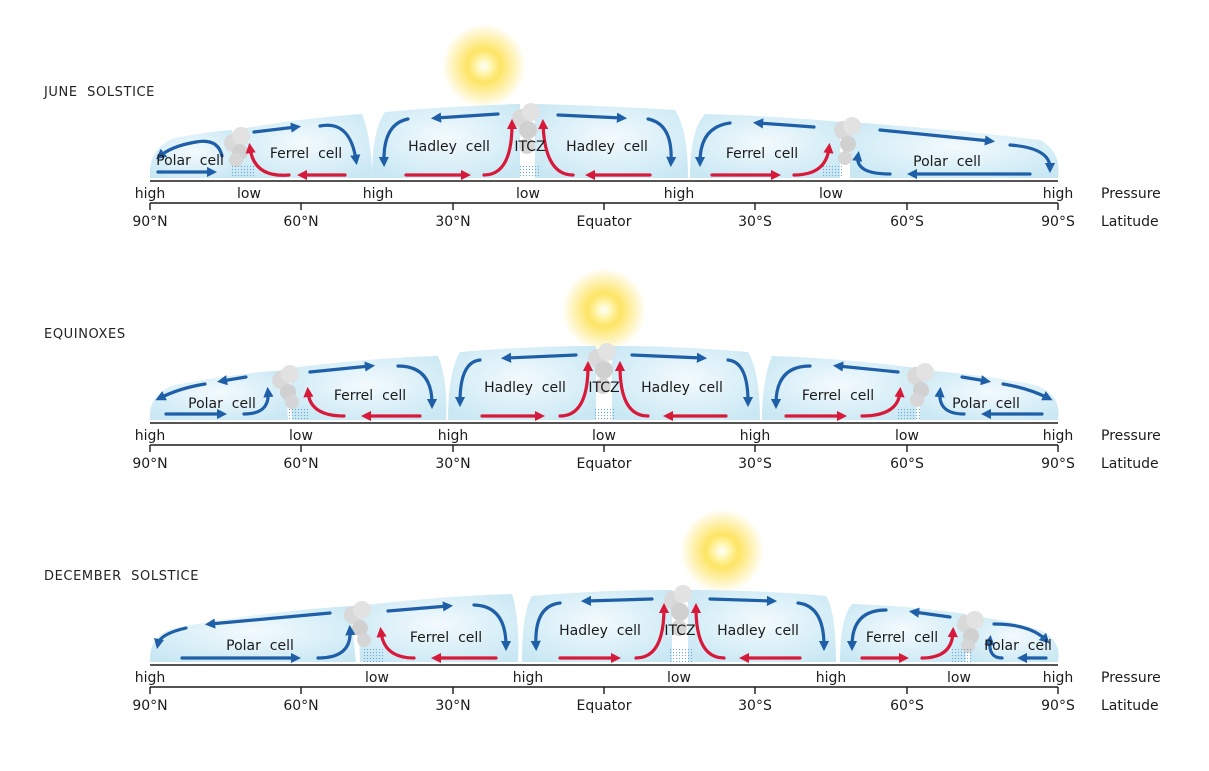  I want to click on latitude-tick: 90°N, so click(149, 706).